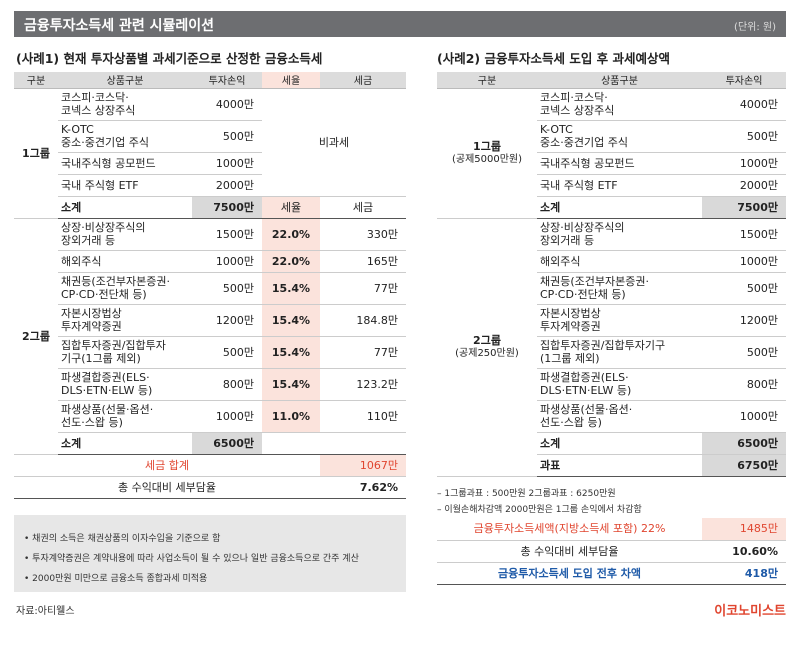  I want to click on burden-row: 총 수익대비 세부담율 7.62%, so click(210, 487).